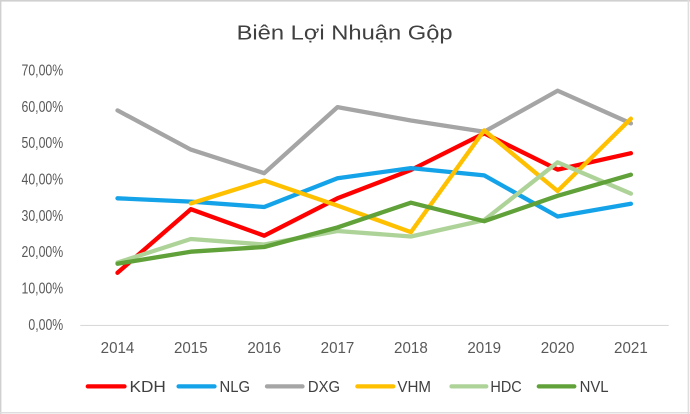 Image resolution: width=690 pixels, height=414 pixels. I want to click on svg-text: 2018, so click(411, 348).